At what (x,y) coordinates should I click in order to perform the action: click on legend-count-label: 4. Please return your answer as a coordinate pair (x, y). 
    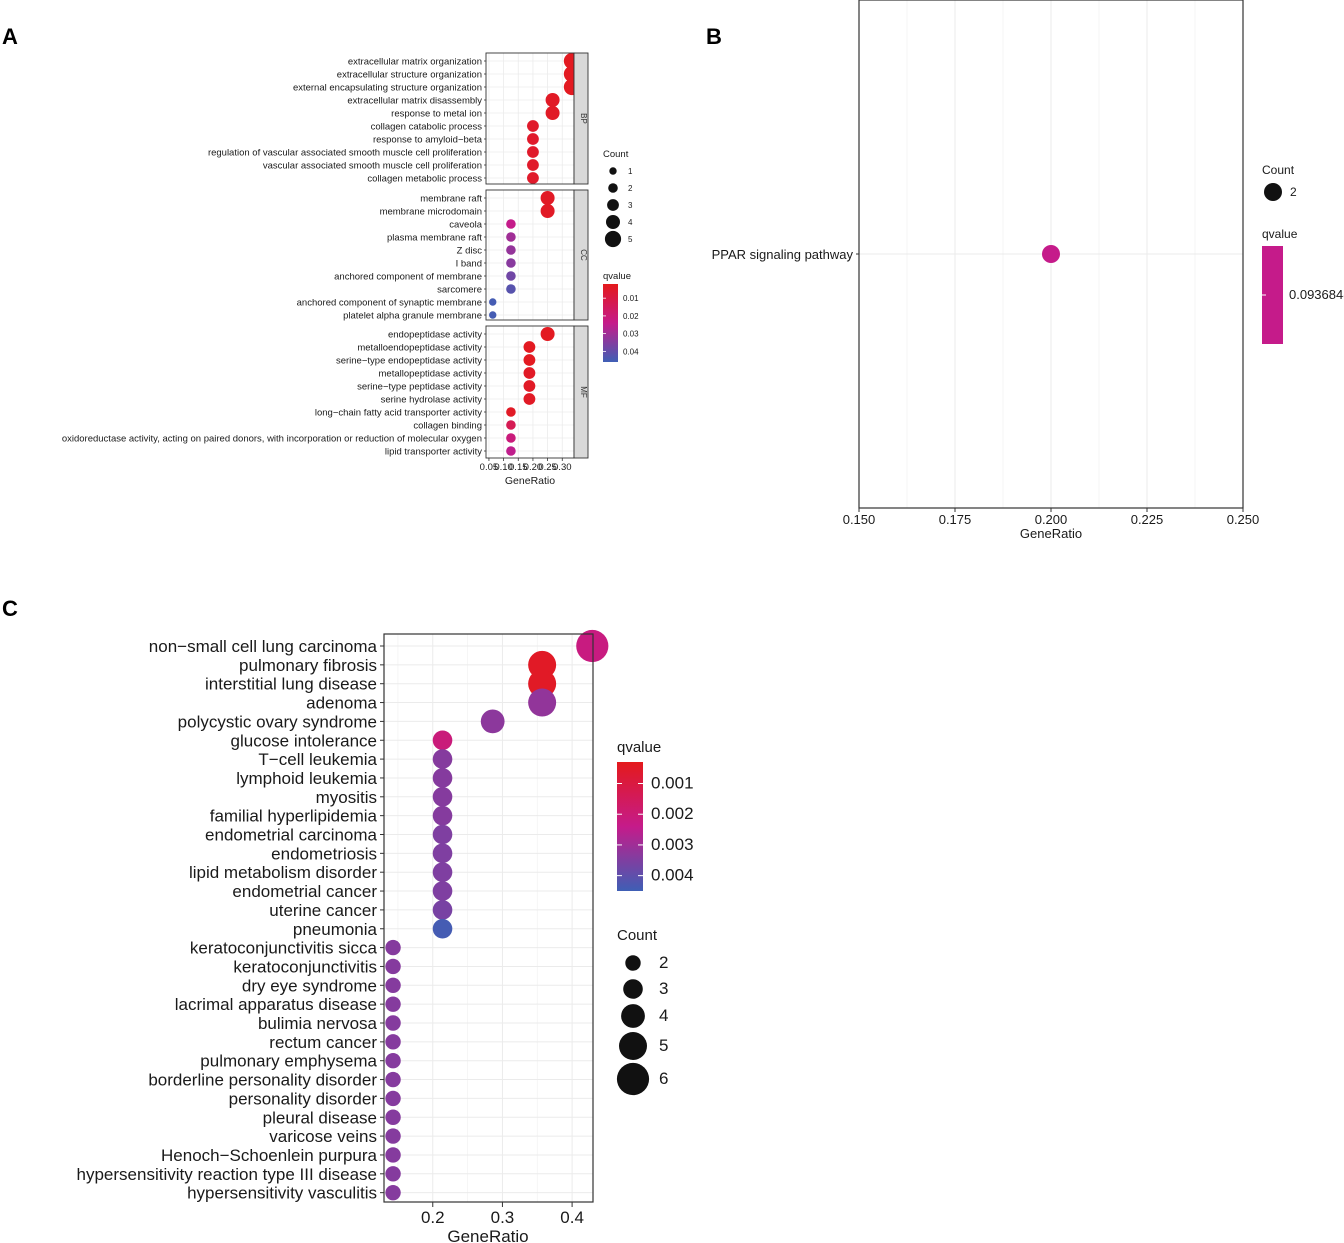
    Looking at the image, I should click on (630, 222).